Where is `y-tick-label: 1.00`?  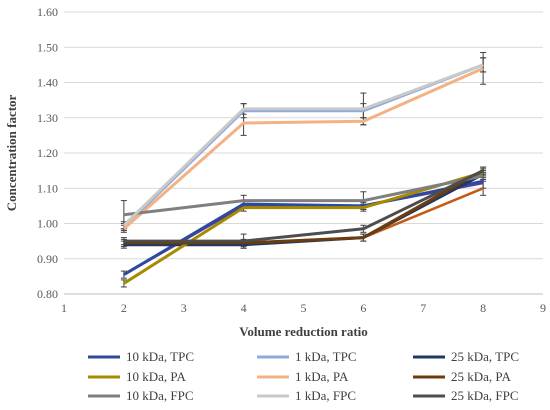 y-tick-label: 1.00 is located at coordinates (47, 224).